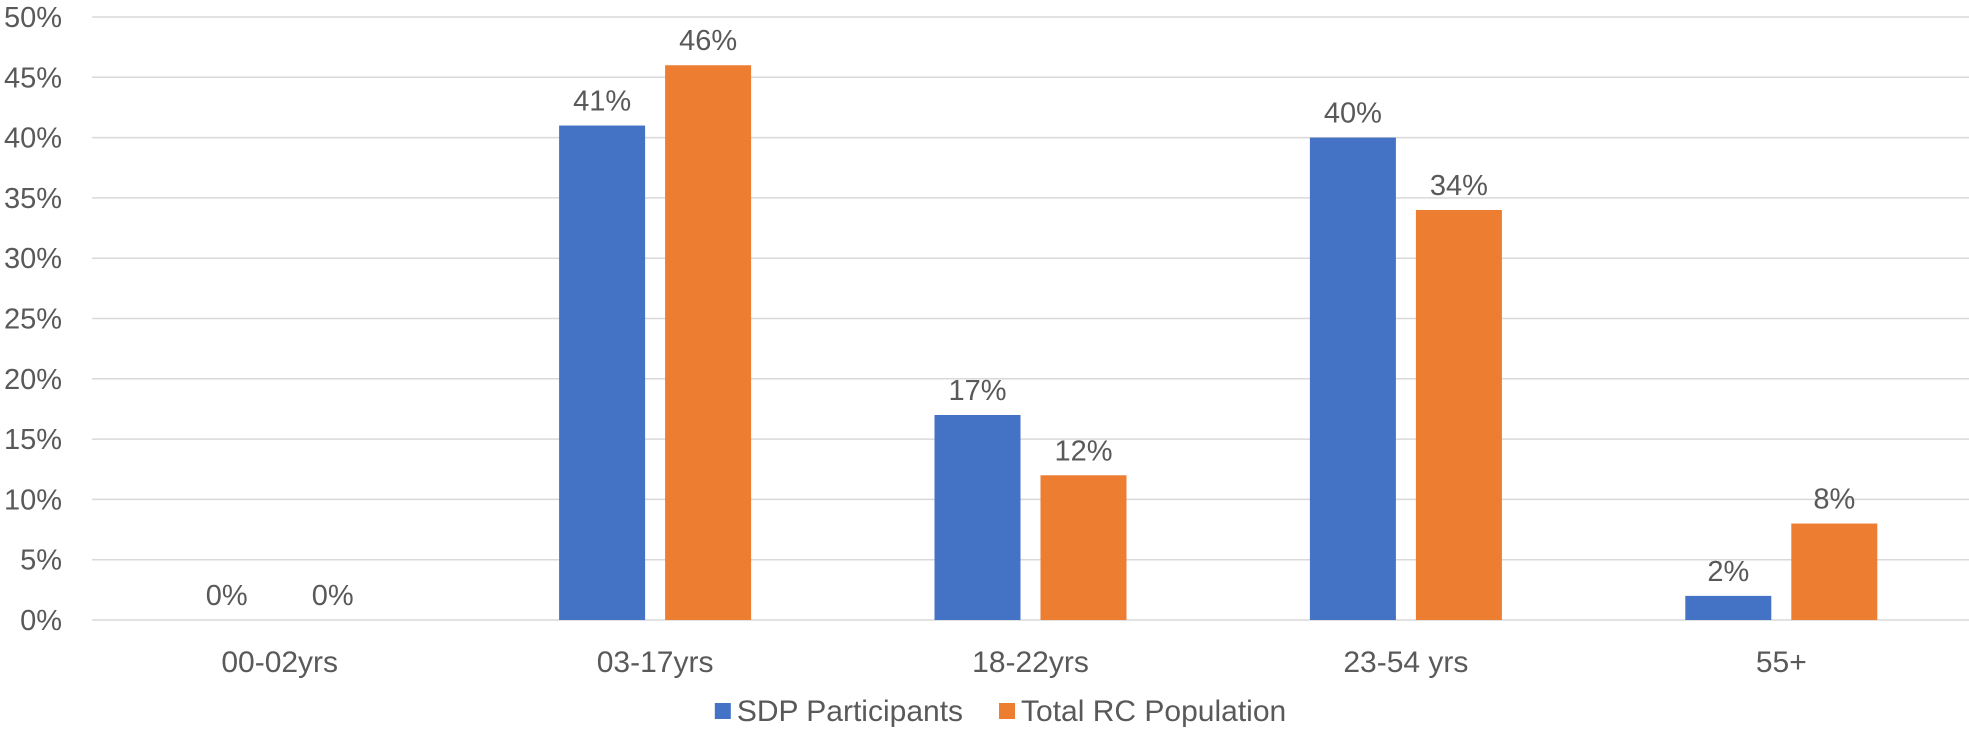 This screenshot has width=1969, height=741. I want to click on legend-item: SDP Participants, so click(838, 711).